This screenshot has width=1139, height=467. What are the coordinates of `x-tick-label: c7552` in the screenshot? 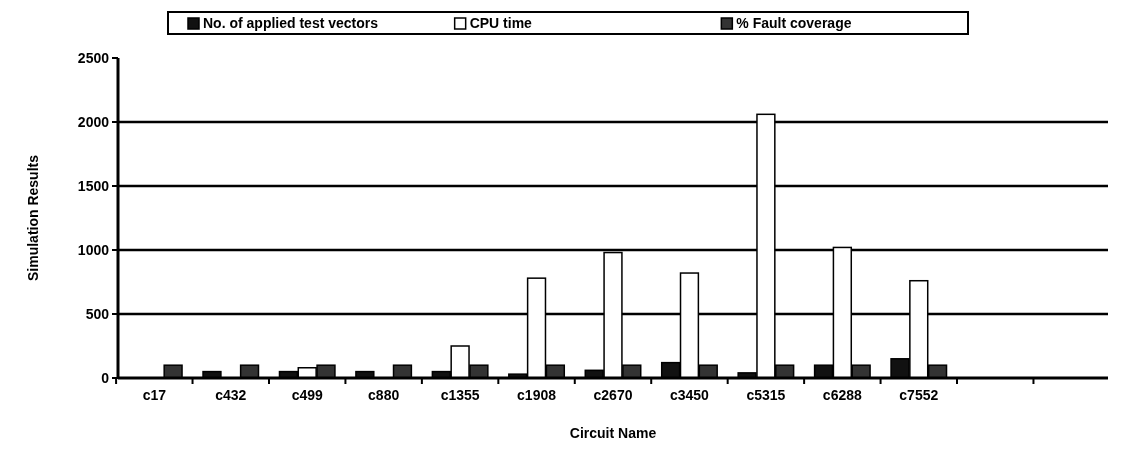 It's located at (919, 395).